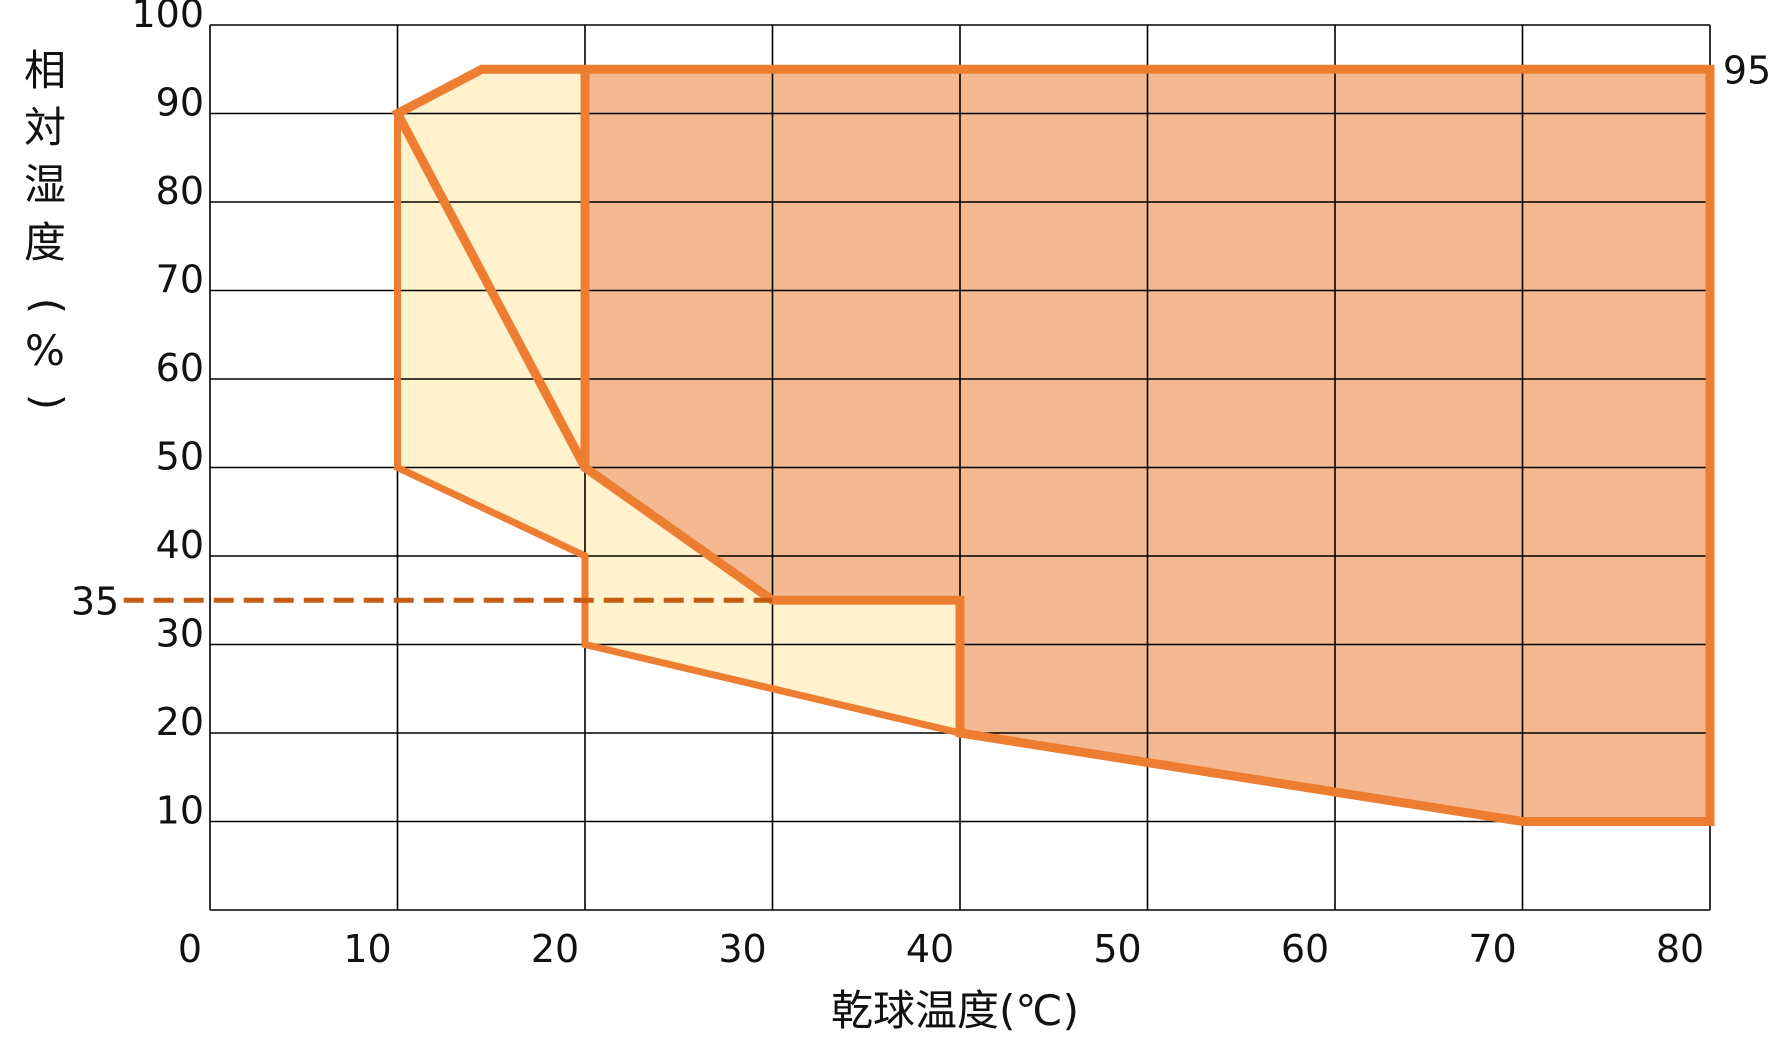 This screenshot has width=1792, height=1049. Describe the element at coordinates (47, 306) in the screenshot. I see `y-axis-label-char: (` at that location.